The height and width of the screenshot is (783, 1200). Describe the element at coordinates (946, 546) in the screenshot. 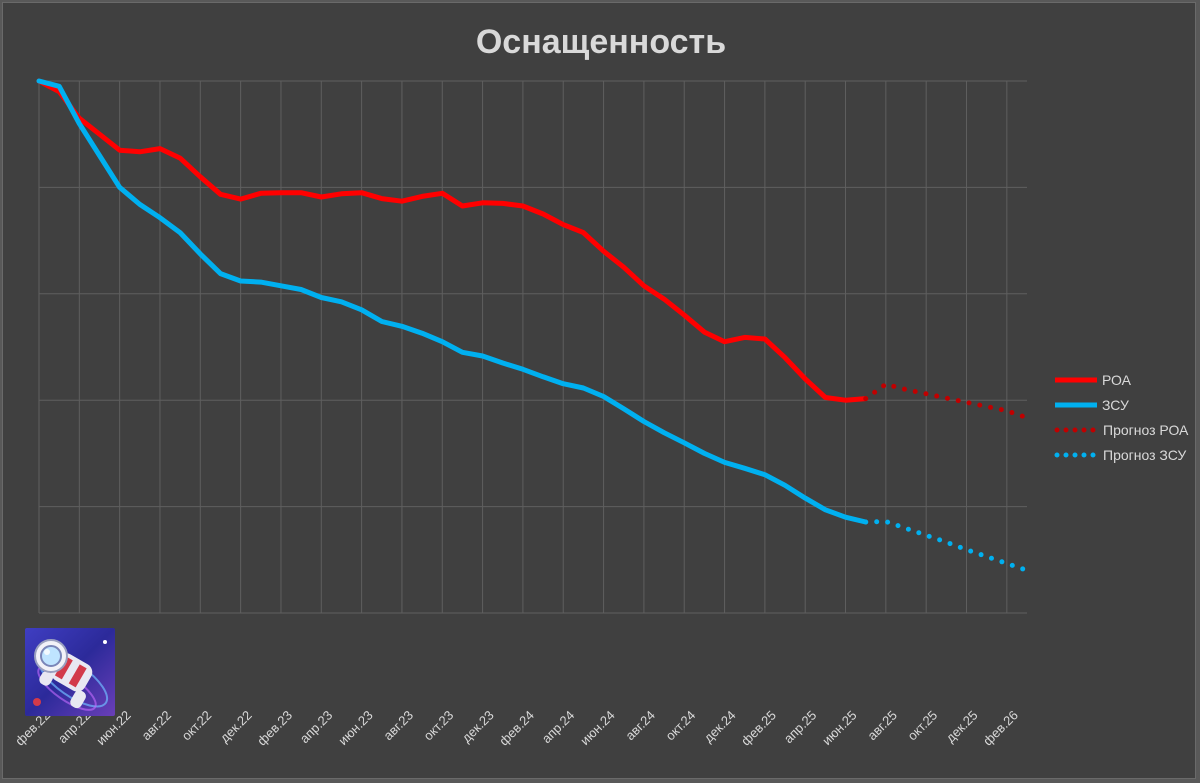

I see `series-line-прогноз-зсу` at that location.